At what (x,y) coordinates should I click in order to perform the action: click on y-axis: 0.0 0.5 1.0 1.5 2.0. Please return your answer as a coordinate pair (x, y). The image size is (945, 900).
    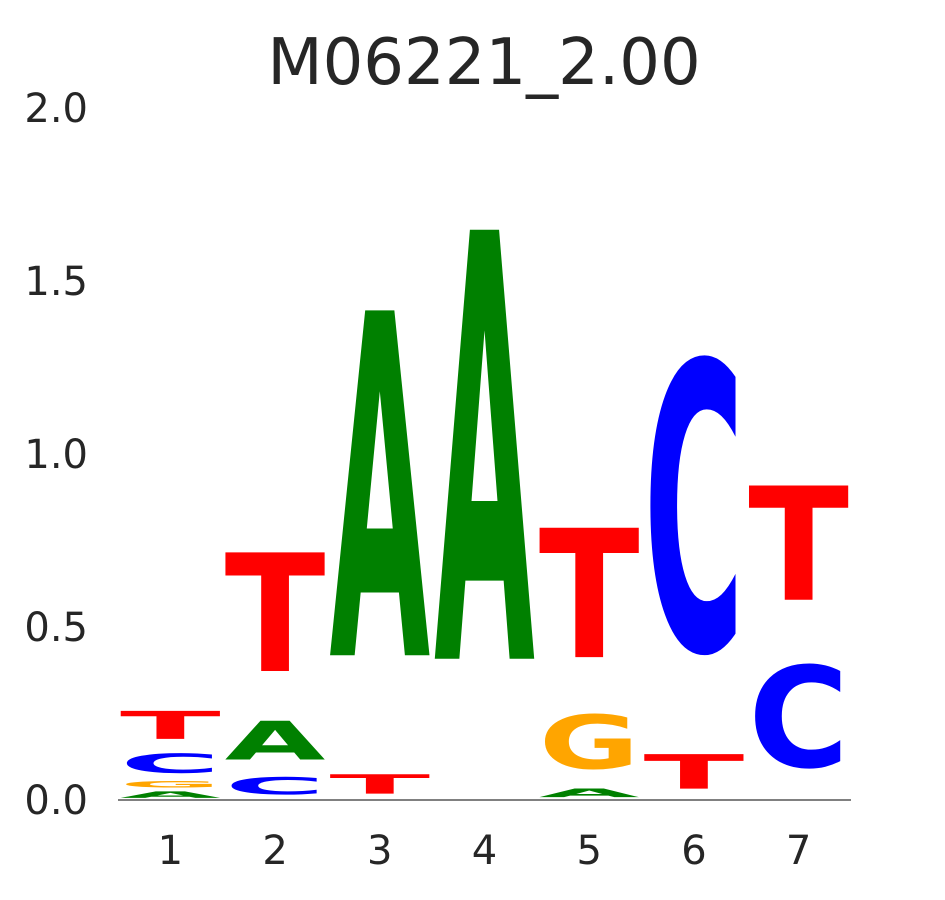
    Looking at the image, I should click on (56, 455).